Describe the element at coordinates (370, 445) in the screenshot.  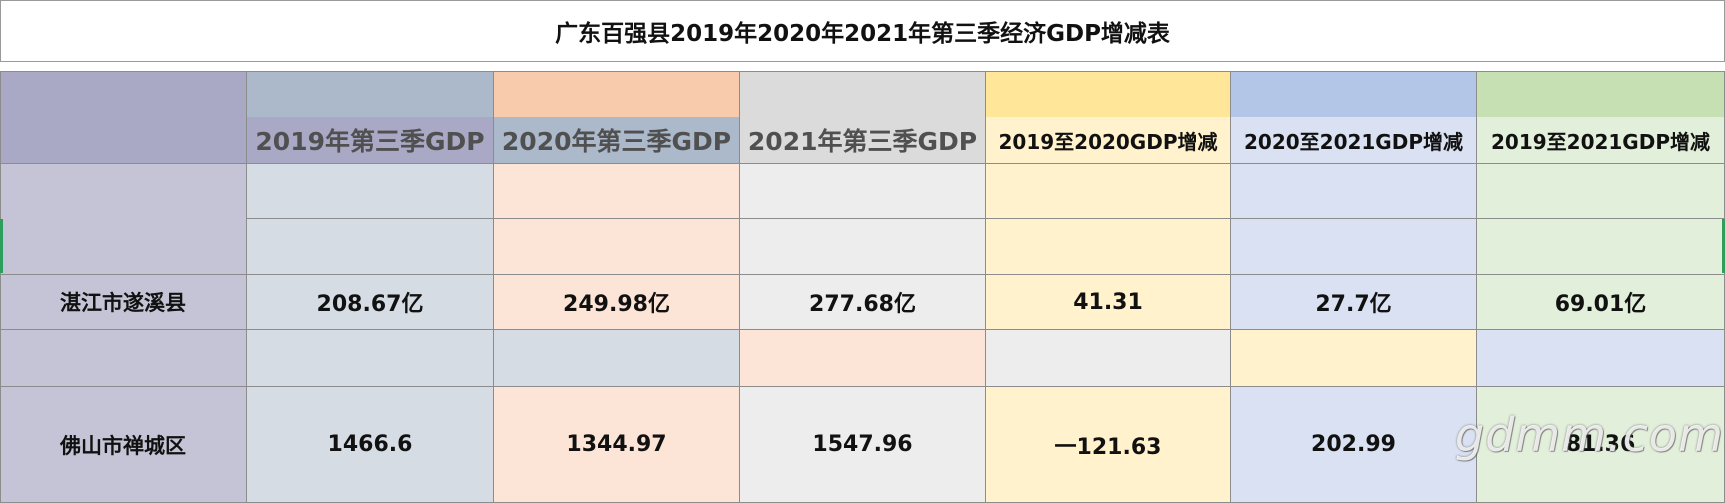
I see `value-cell: 1466.6` at that location.